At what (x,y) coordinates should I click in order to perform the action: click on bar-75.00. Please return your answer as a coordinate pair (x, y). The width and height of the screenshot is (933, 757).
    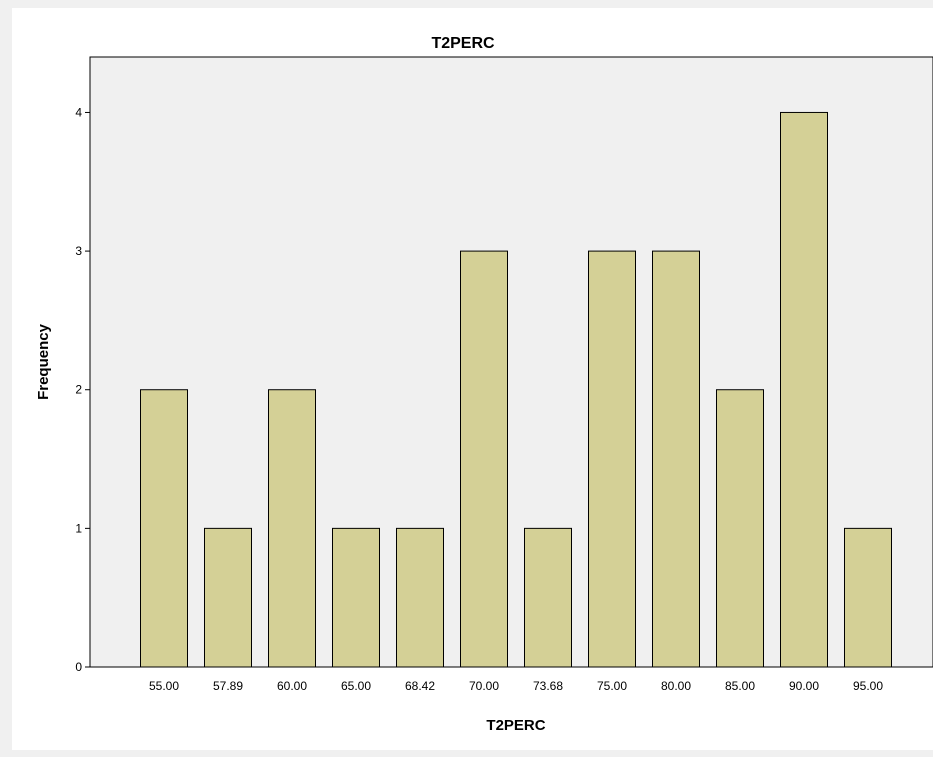
    Looking at the image, I should click on (612, 459).